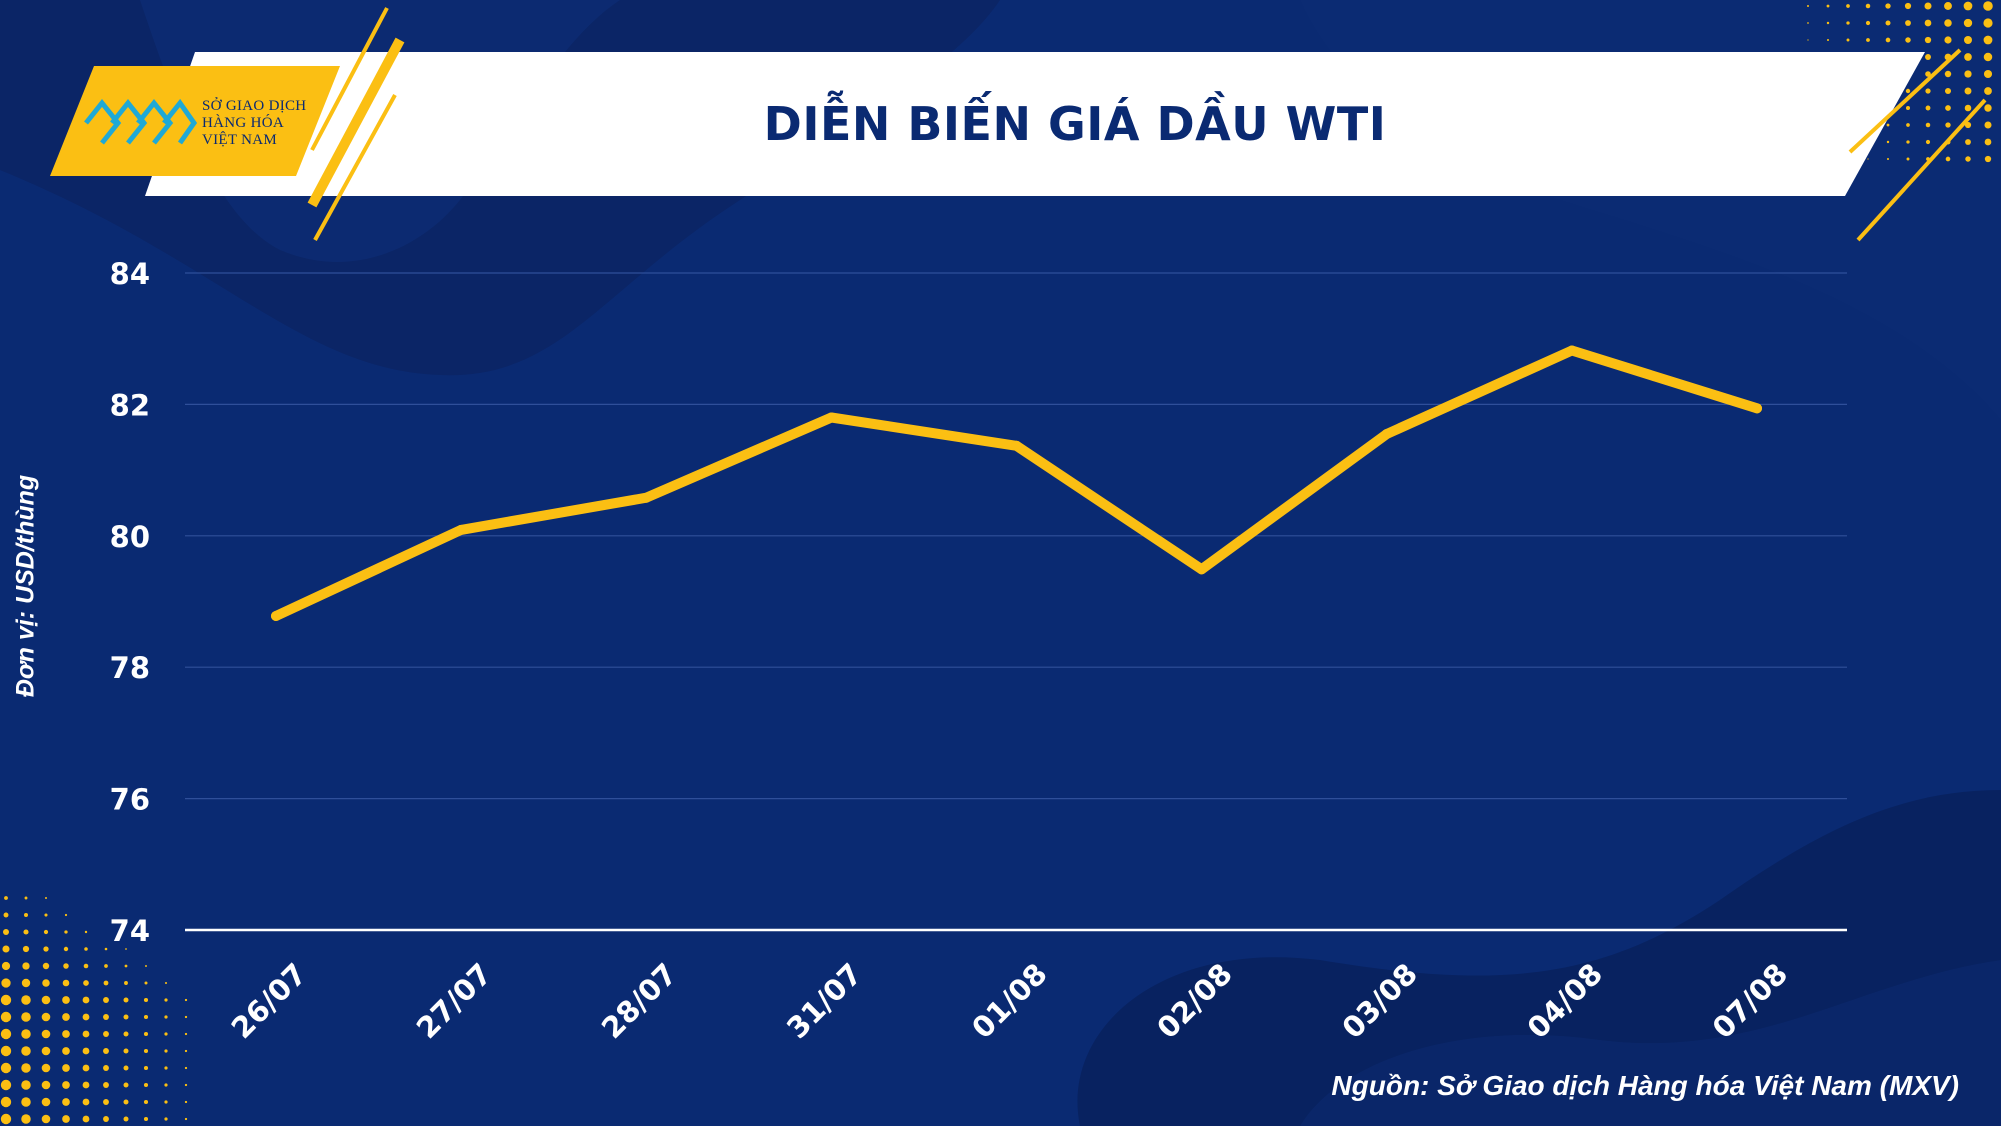 This screenshot has width=2001, height=1126. Describe the element at coordinates (26, 586) in the screenshot. I see `y-axis-title: Đơn vị: USD/thùng` at that location.